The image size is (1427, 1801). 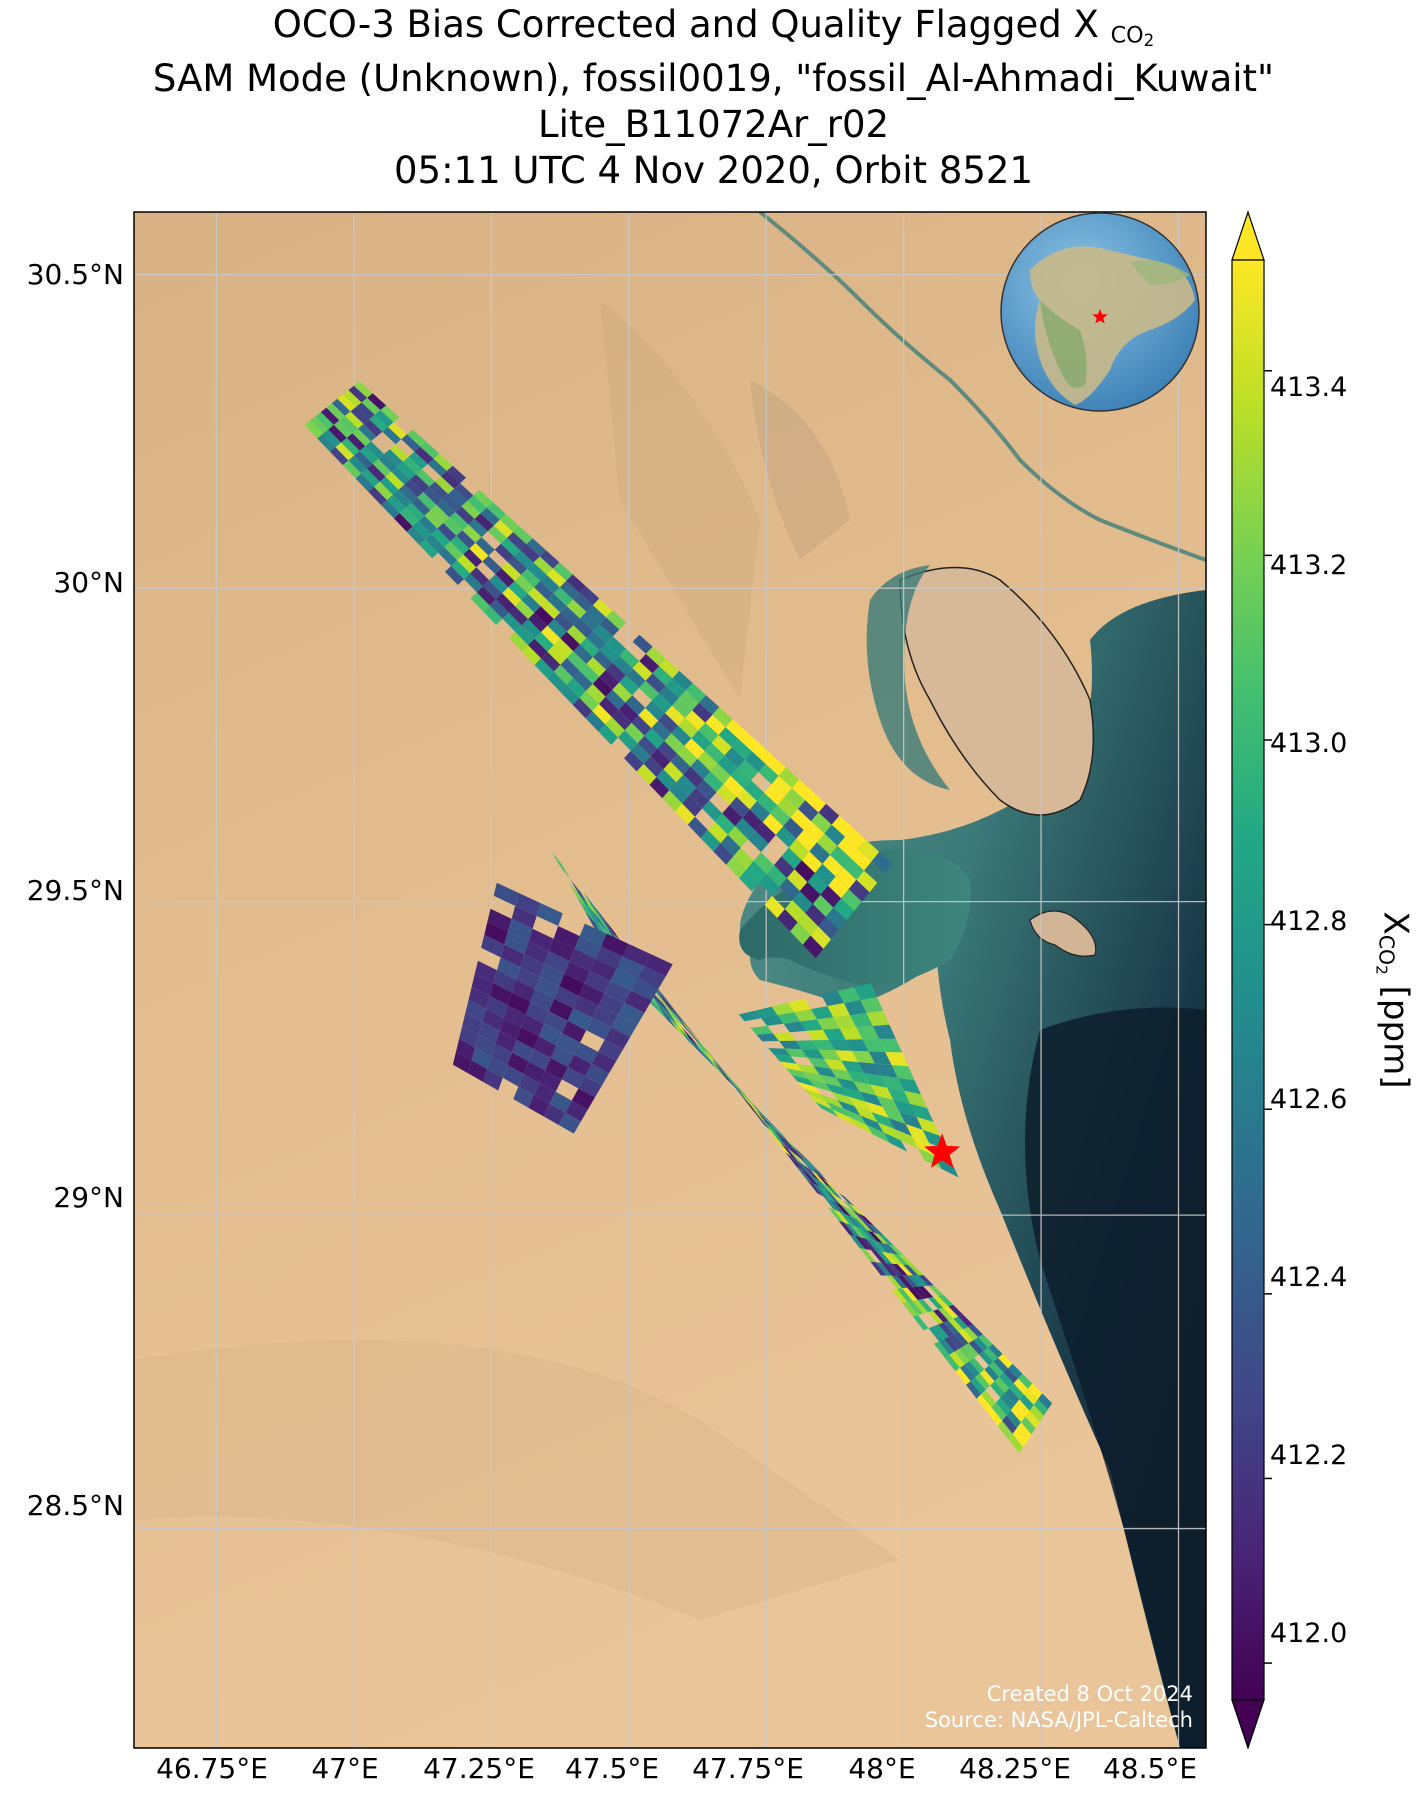 What do you see at coordinates (1015, 1768) in the screenshot?
I see `lon-tick-label: 48.25°E` at bounding box center [1015, 1768].